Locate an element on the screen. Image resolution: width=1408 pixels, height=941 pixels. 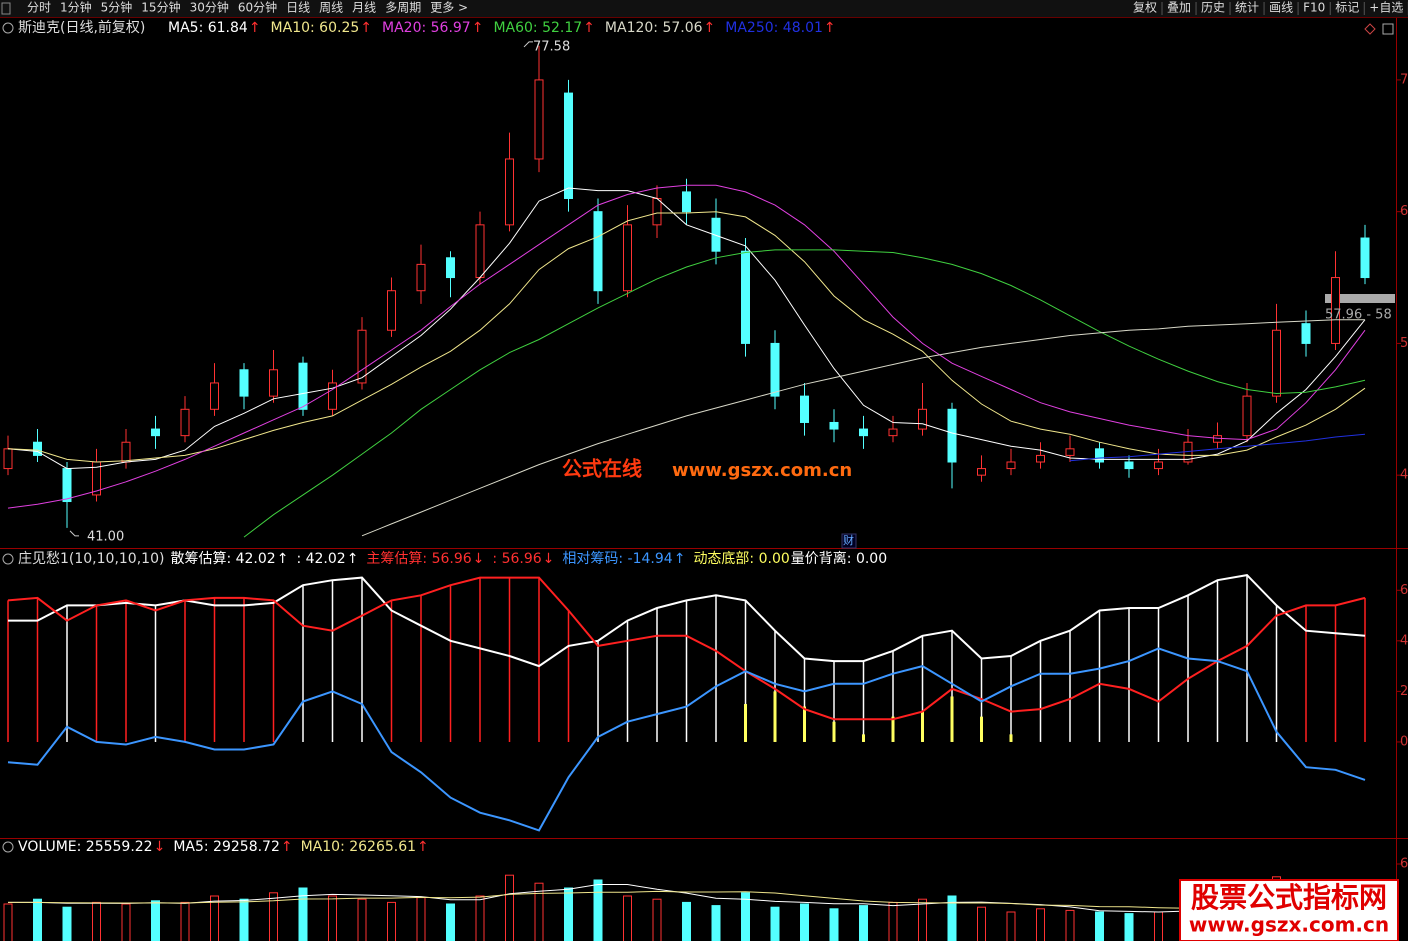
period-tab: 1分钟 is located at coordinates (76, 7).